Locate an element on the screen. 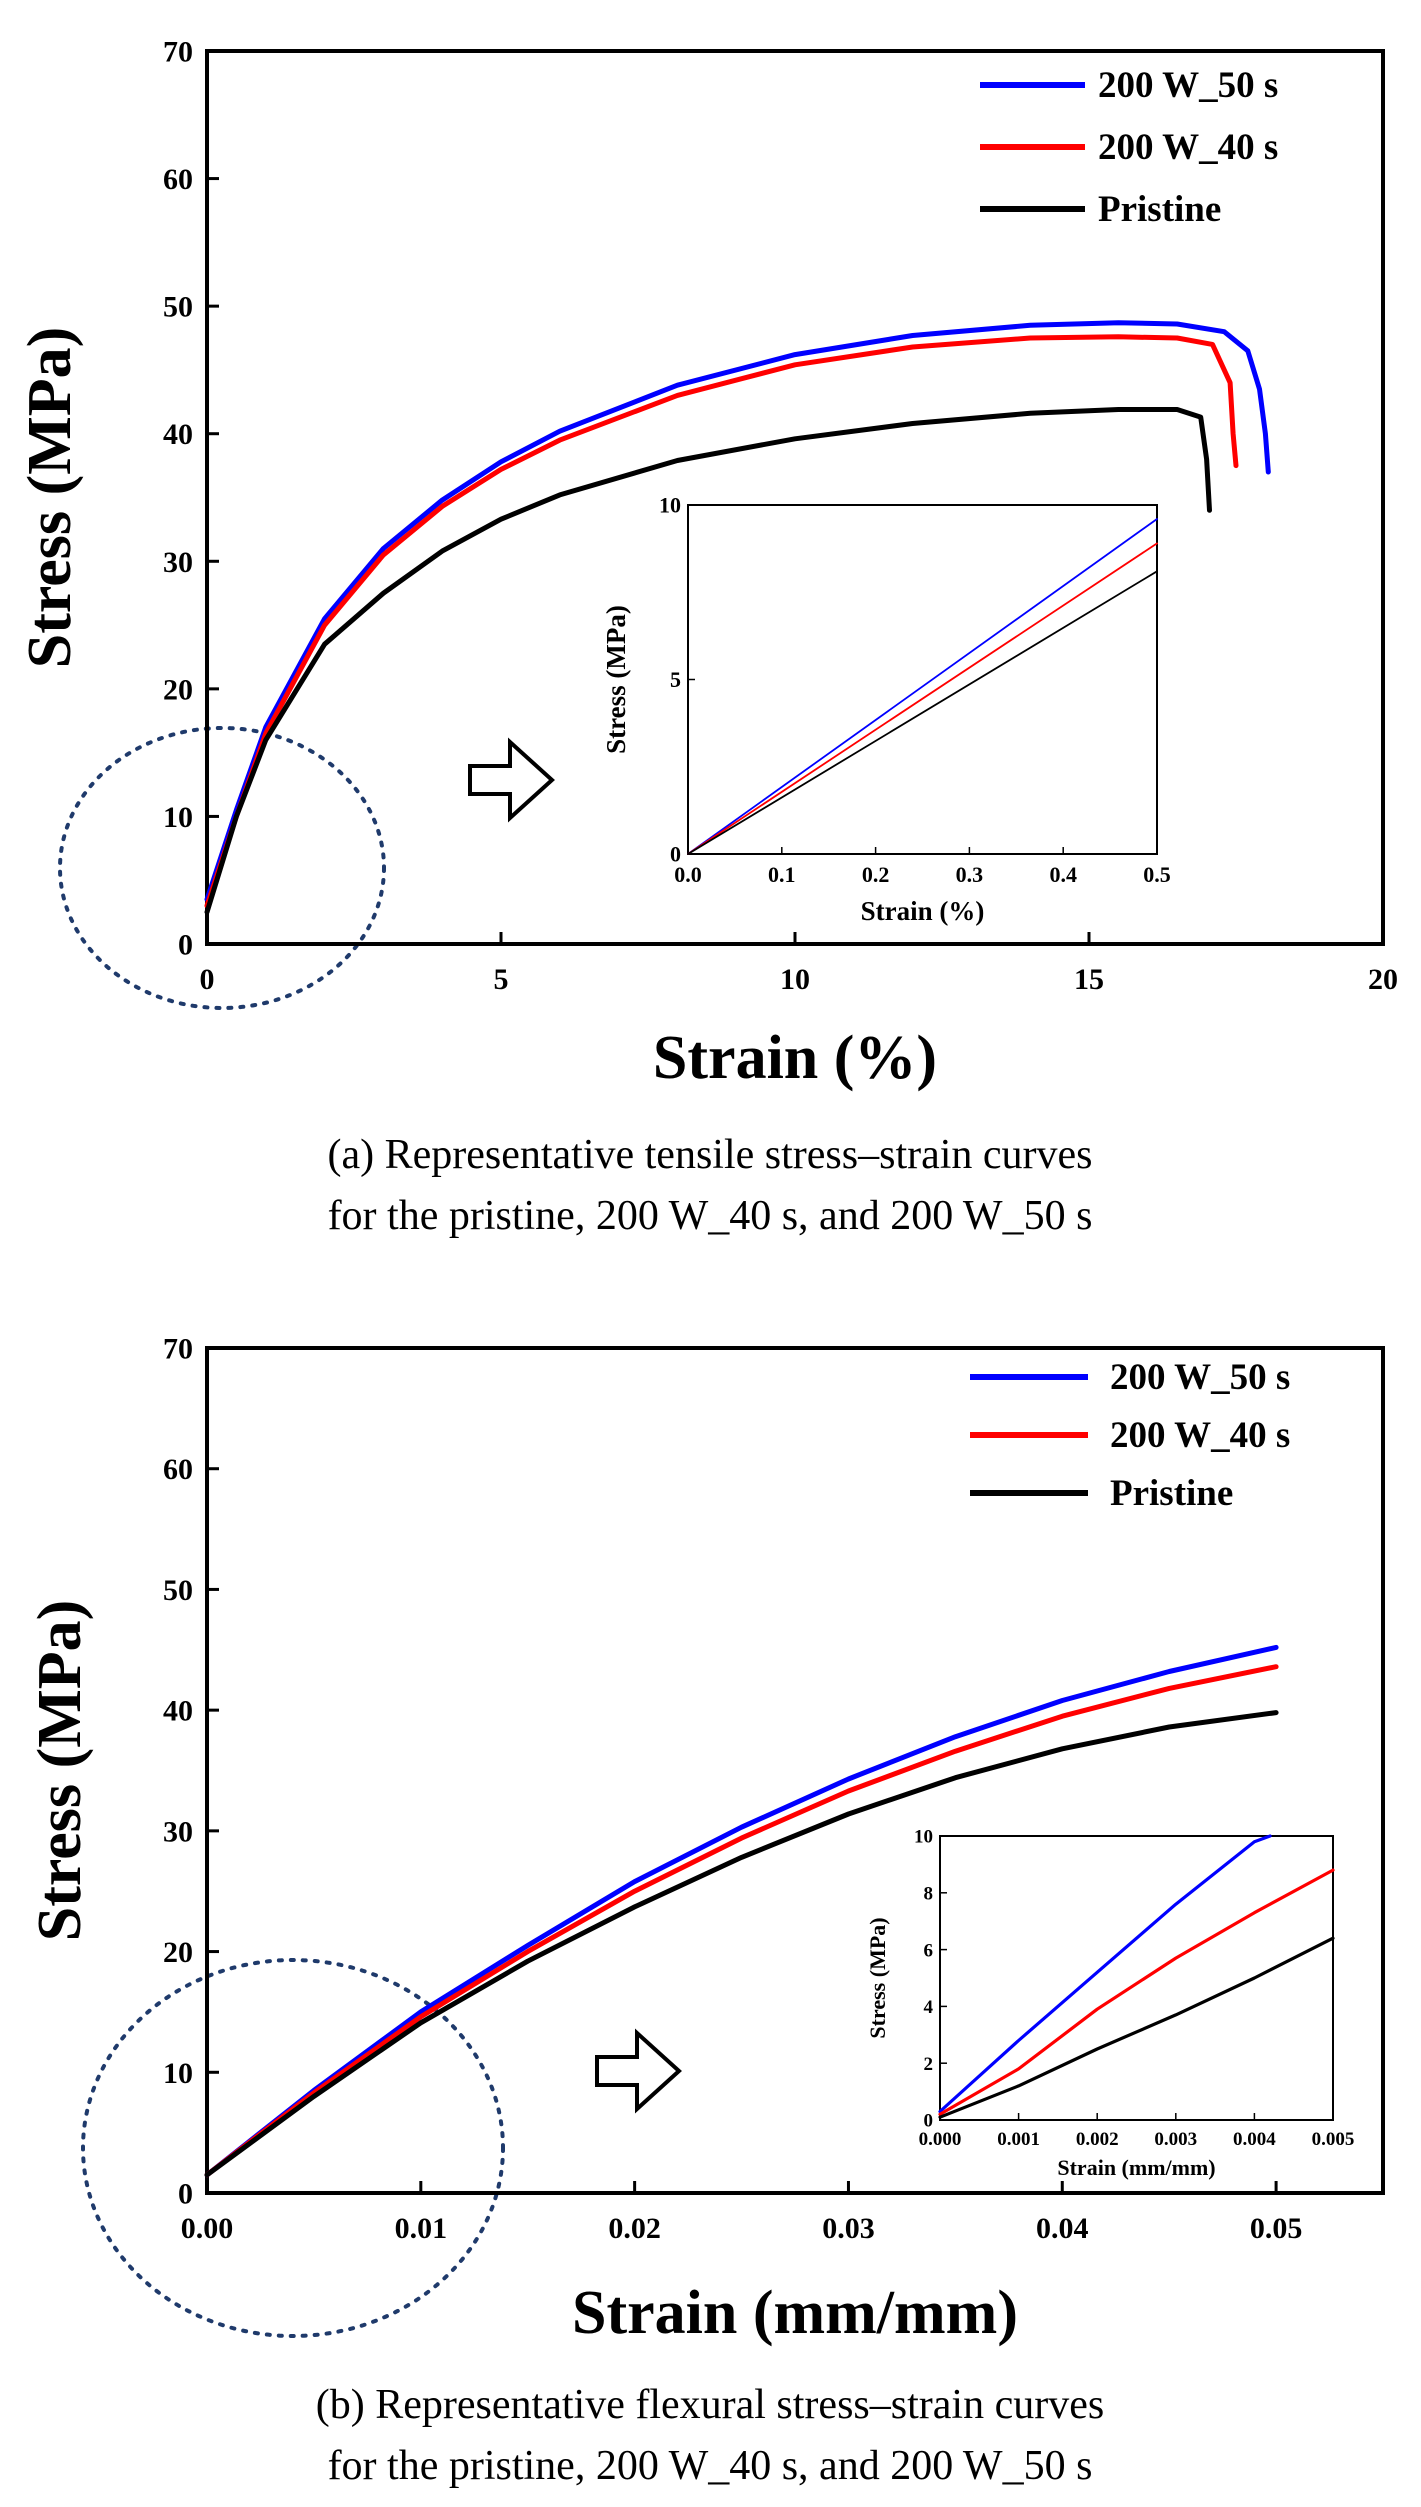 The width and height of the screenshot is (1421, 2507). inset-y-tick-label: 2 is located at coordinates (929, 2064).